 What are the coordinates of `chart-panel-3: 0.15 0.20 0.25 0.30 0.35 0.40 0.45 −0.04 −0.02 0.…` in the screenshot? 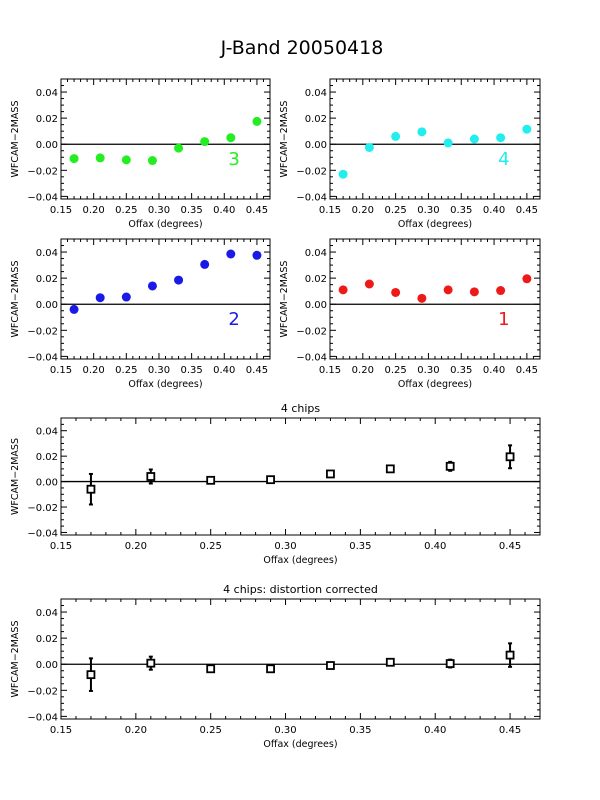 It's located at (410, 314).